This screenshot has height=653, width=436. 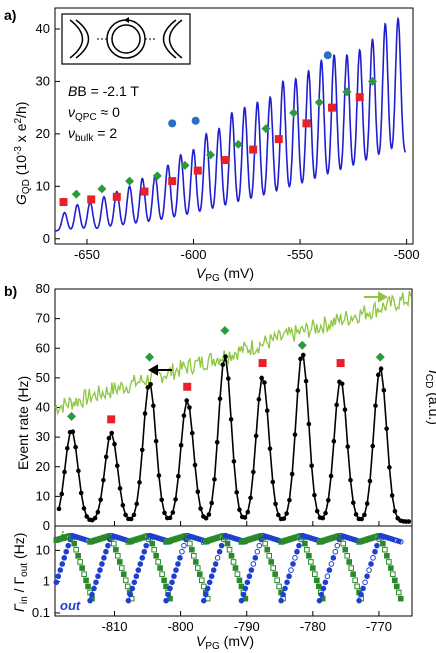 What do you see at coordinates (22, 153) in the screenshot?
I see `panel-a-ylabel: GQD (10-3 x e2/h)` at bounding box center [22, 153].